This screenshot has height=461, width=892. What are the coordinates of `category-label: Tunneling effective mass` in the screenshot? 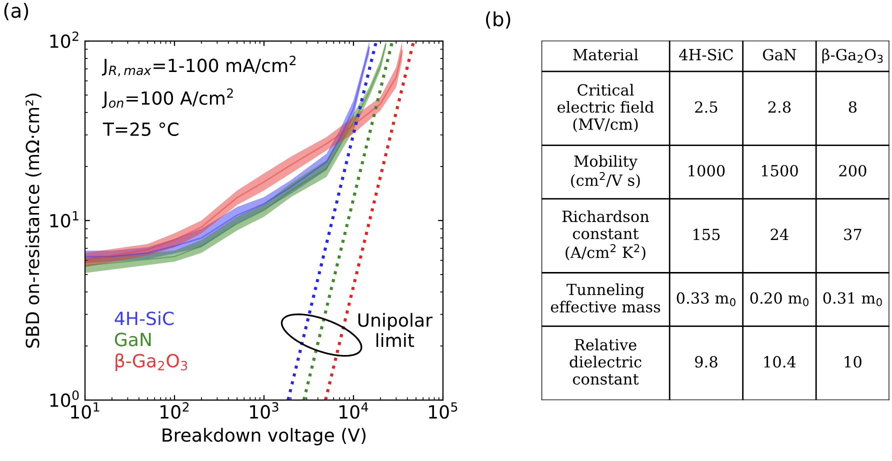 It's located at (605, 298).